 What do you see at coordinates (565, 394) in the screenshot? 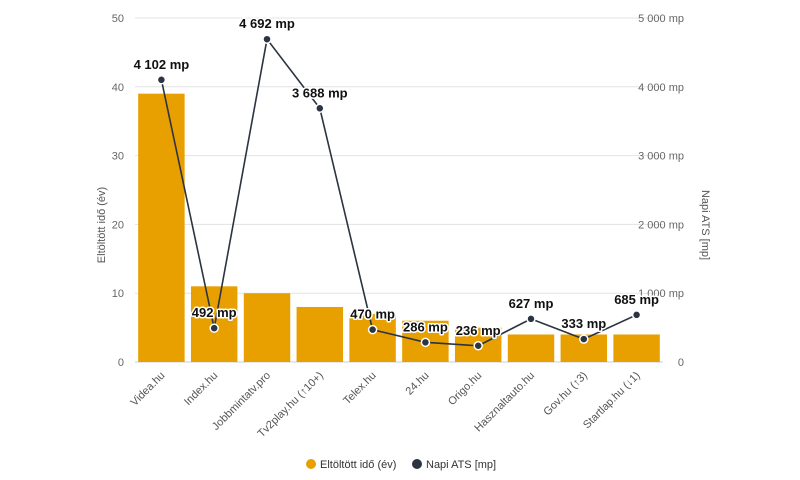
I see `x-category-label: Gov.hu (↑3)` at bounding box center [565, 394].